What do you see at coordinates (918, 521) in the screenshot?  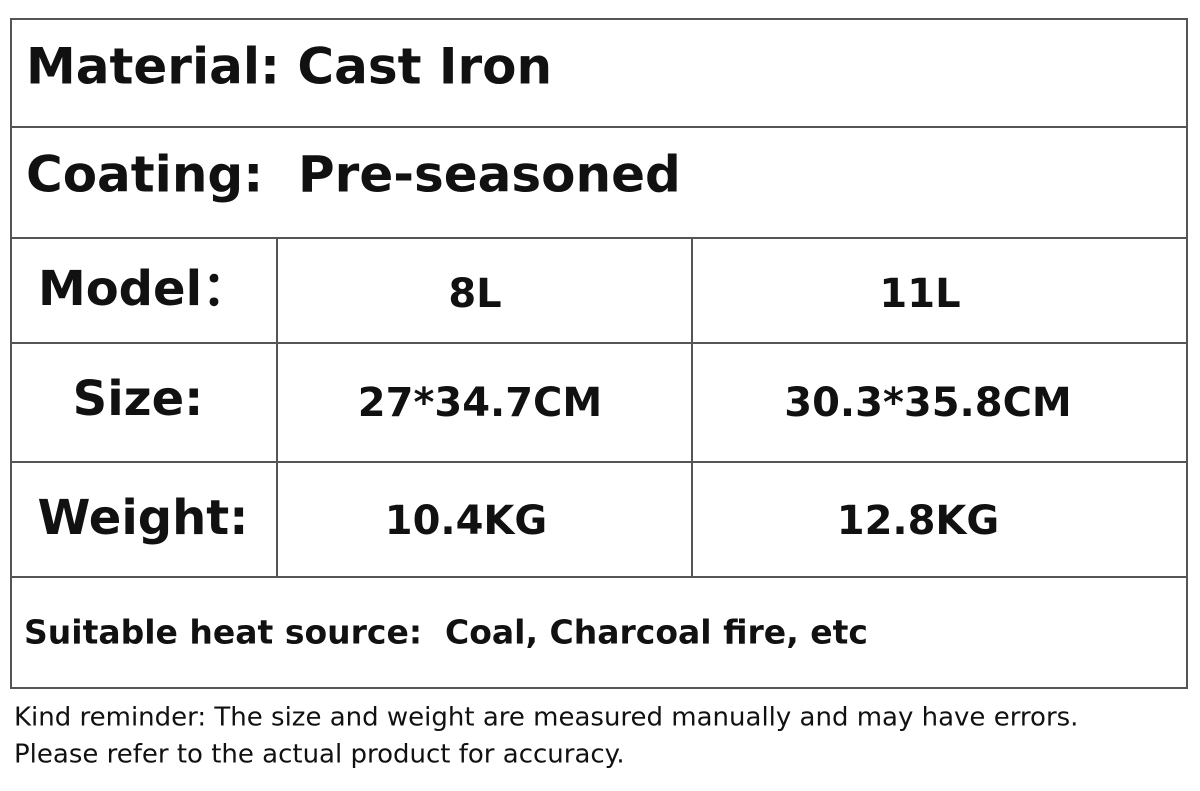 I see `cell: 12.8KG` at bounding box center [918, 521].